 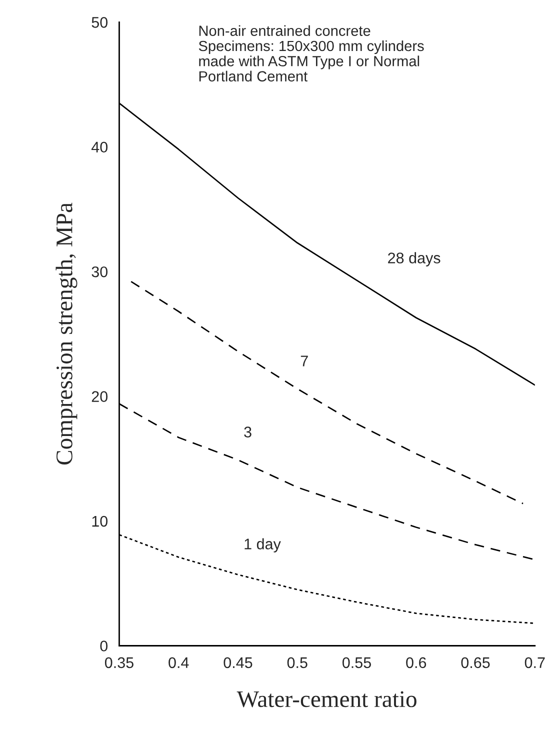 What do you see at coordinates (178, 662) in the screenshot?
I see `x-tick-label: 0.4` at bounding box center [178, 662].